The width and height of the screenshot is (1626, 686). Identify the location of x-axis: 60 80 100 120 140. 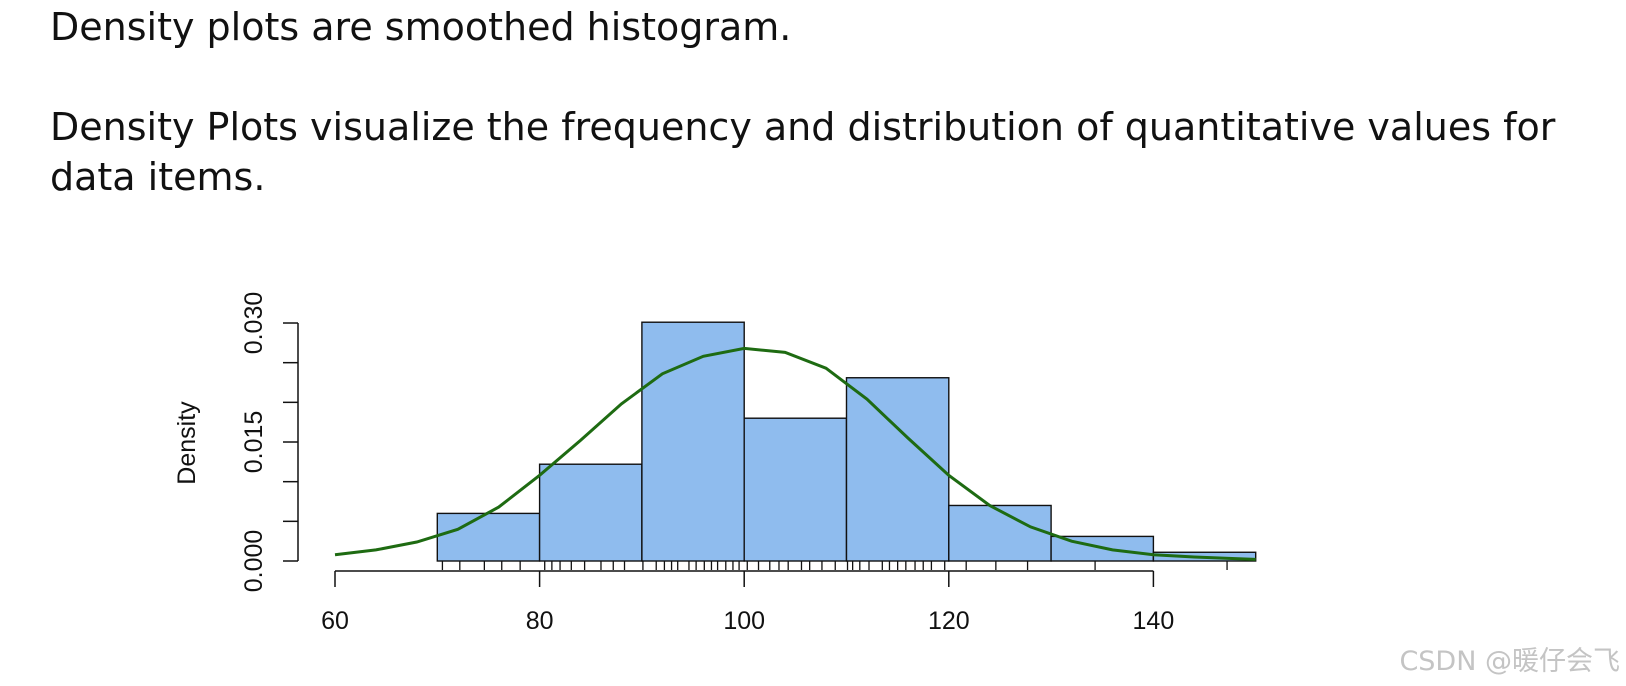
(748, 602).